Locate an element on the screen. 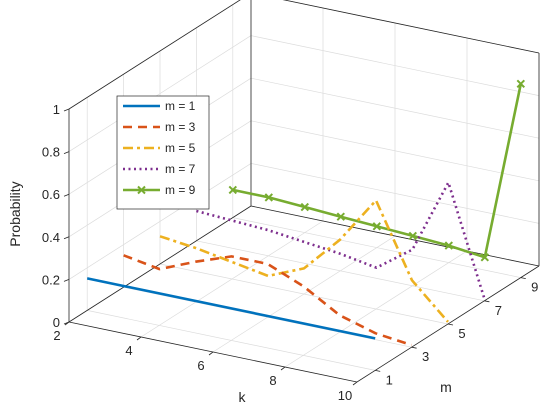  z-tick-label: 0 is located at coordinates (56, 322).